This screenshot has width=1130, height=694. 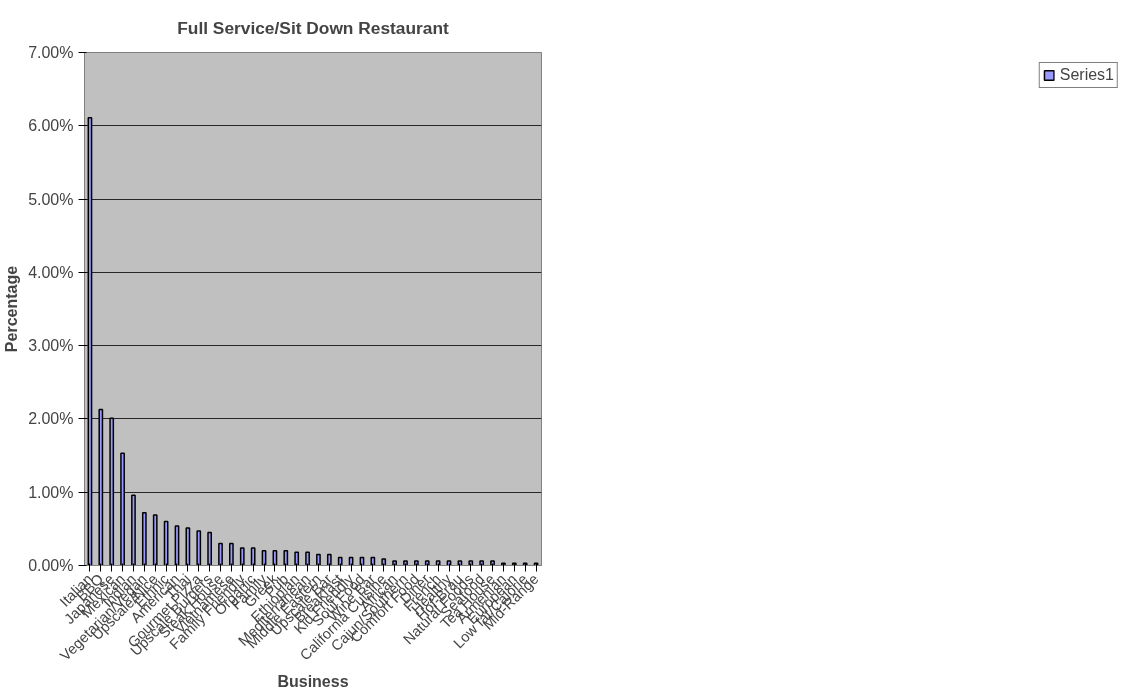 What do you see at coordinates (313, 27) in the screenshot?
I see `chart-title: Full Service/Sit Down Restaurant` at bounding box center [313, 27].